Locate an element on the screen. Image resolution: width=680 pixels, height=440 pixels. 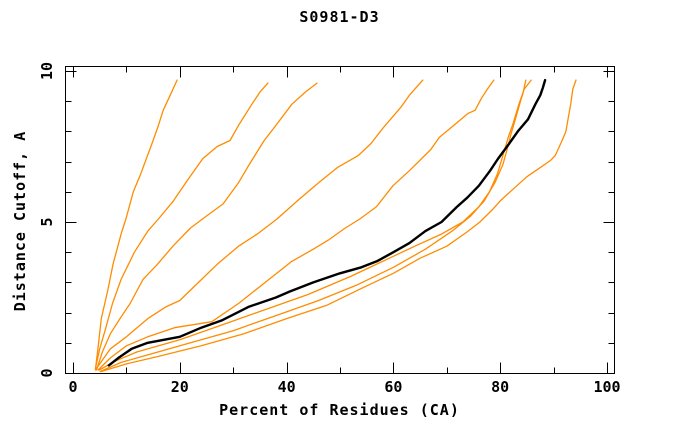
x-tick-label: 60 is located at coordinates (393, 387).